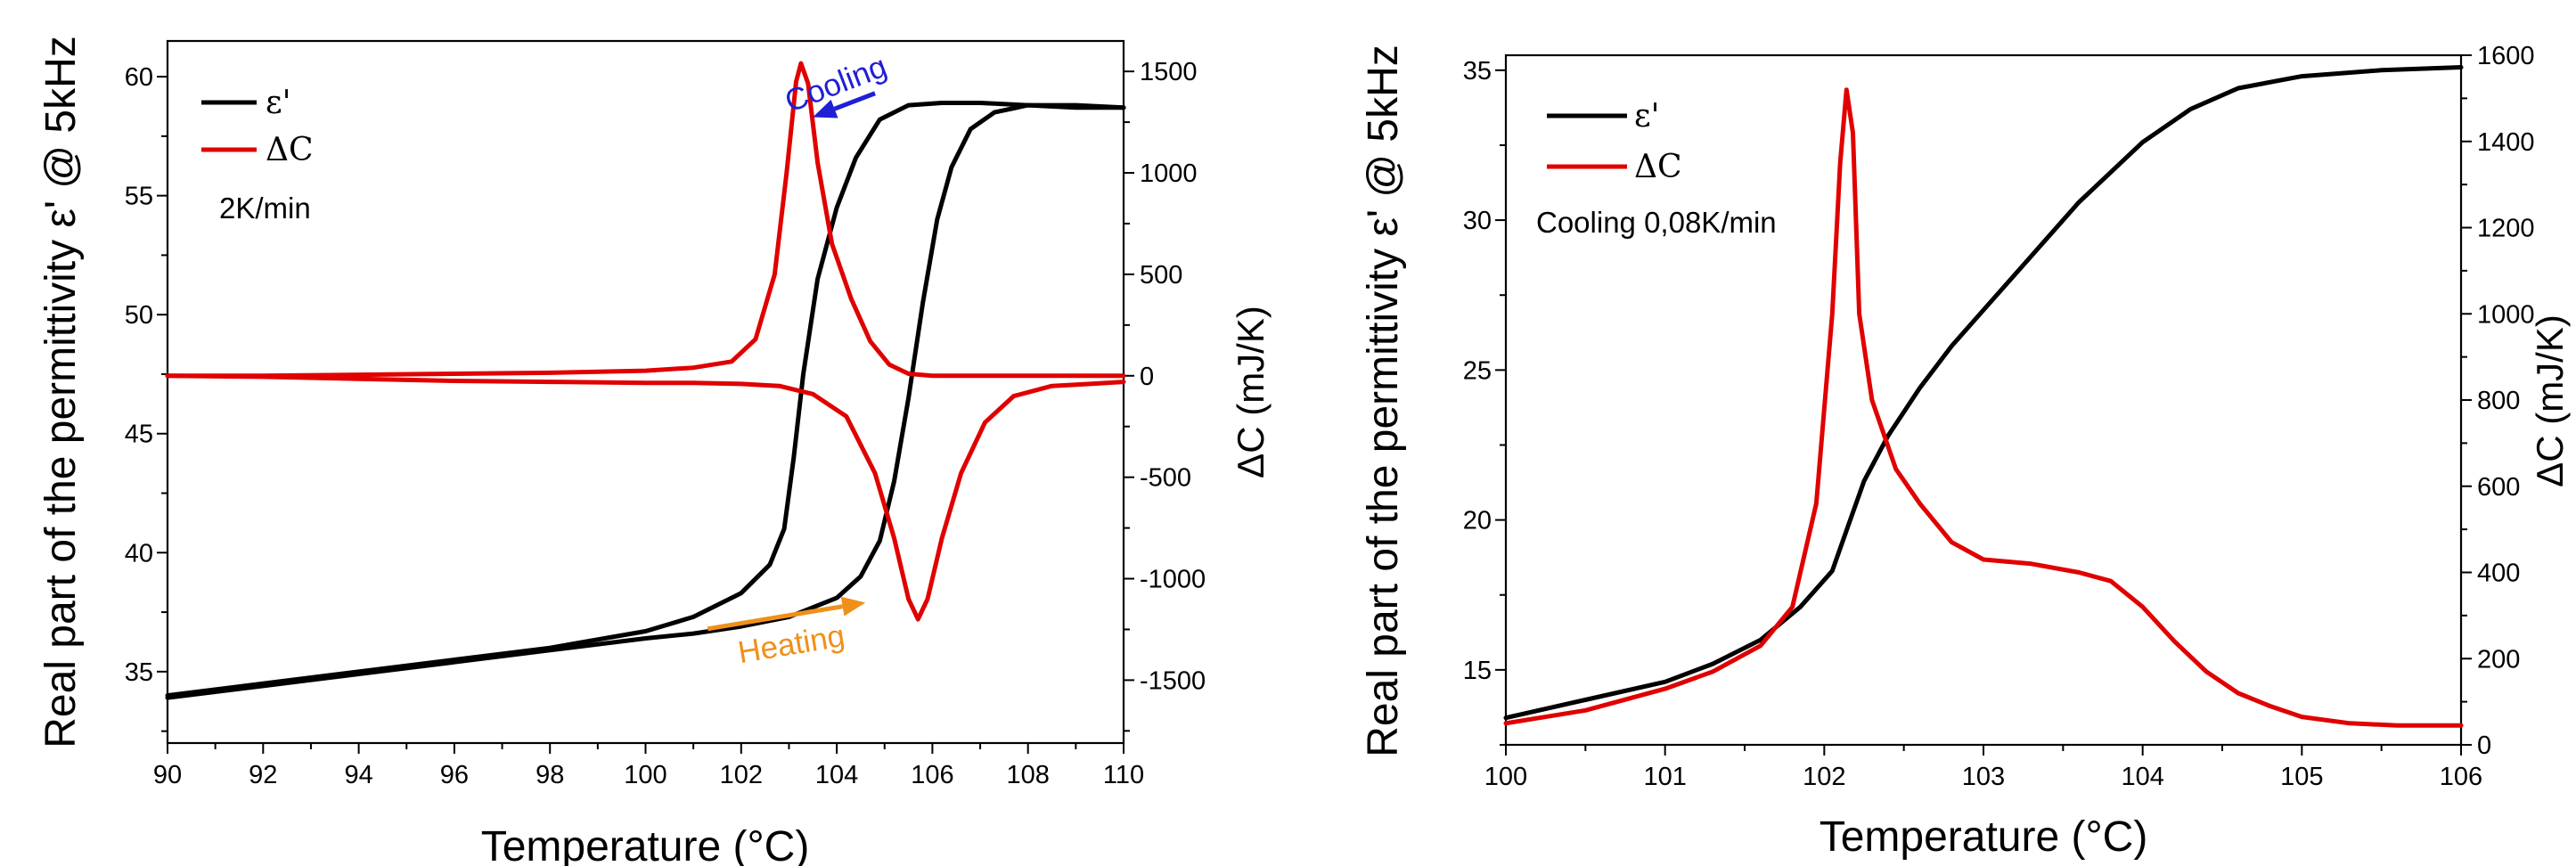 Image resolution: width=2576 pixels, height=866 pixels. Describe the element at coordinates (550, 775) in the screenshot. I see `x-tick-label: 98` at that location.